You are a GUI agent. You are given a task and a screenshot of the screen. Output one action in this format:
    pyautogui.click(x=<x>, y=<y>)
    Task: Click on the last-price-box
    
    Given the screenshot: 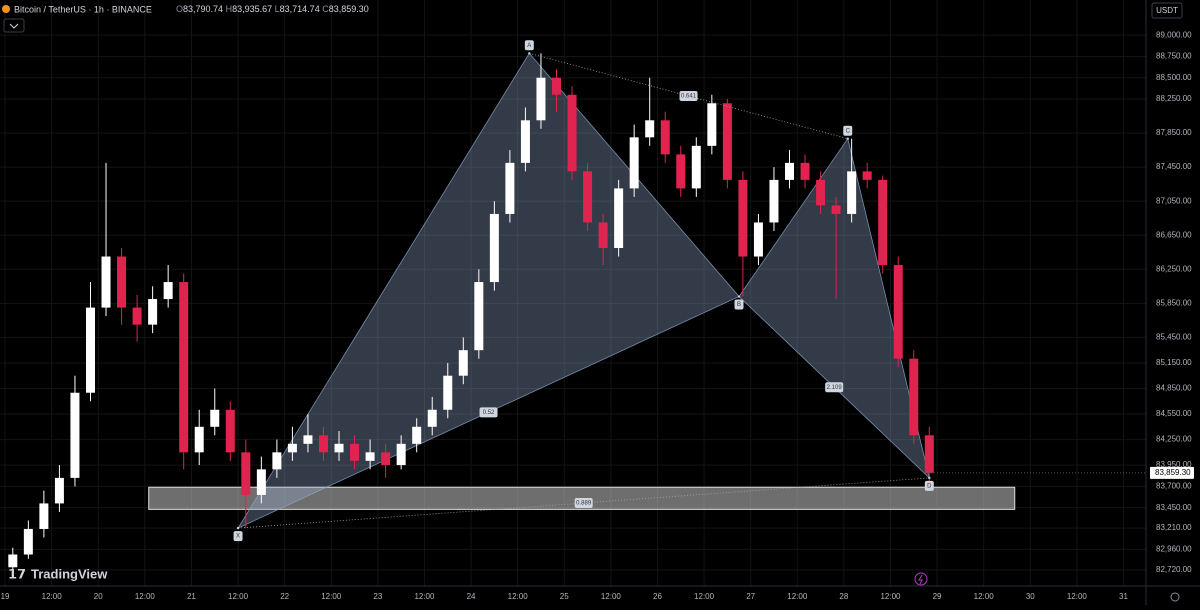 What is the action you would take?
    pyautogui.click(x=1172, y=472)
    